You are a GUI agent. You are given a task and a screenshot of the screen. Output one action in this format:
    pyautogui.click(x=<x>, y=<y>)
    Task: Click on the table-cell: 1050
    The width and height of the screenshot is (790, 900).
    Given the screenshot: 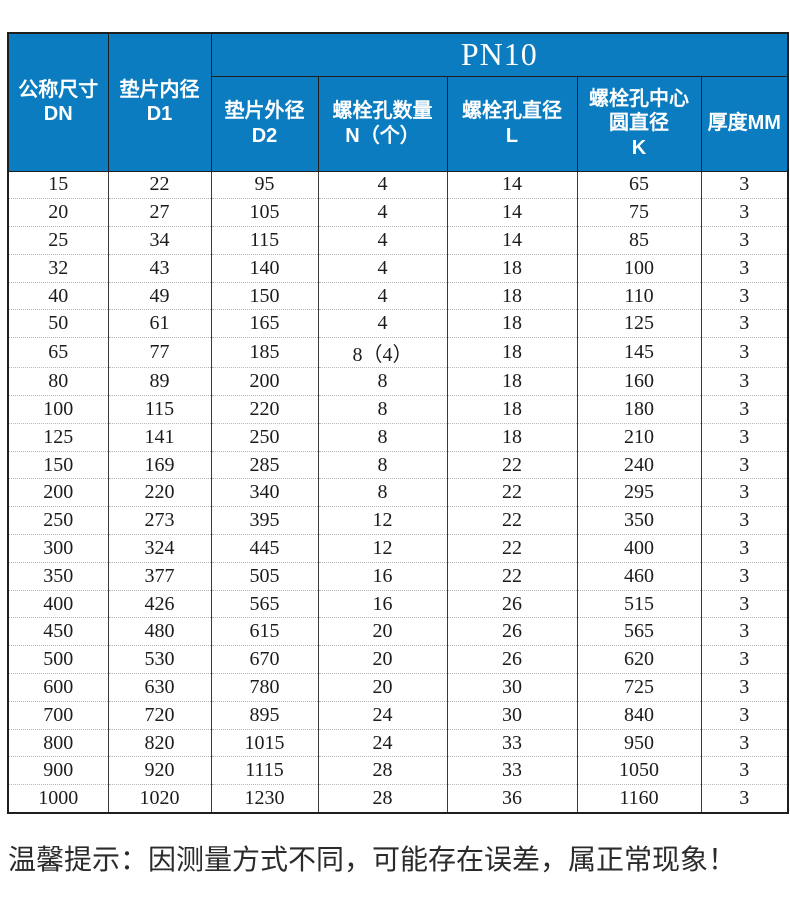 What is the action you would take?
    pyautogui.click(x=639, y=771)
    